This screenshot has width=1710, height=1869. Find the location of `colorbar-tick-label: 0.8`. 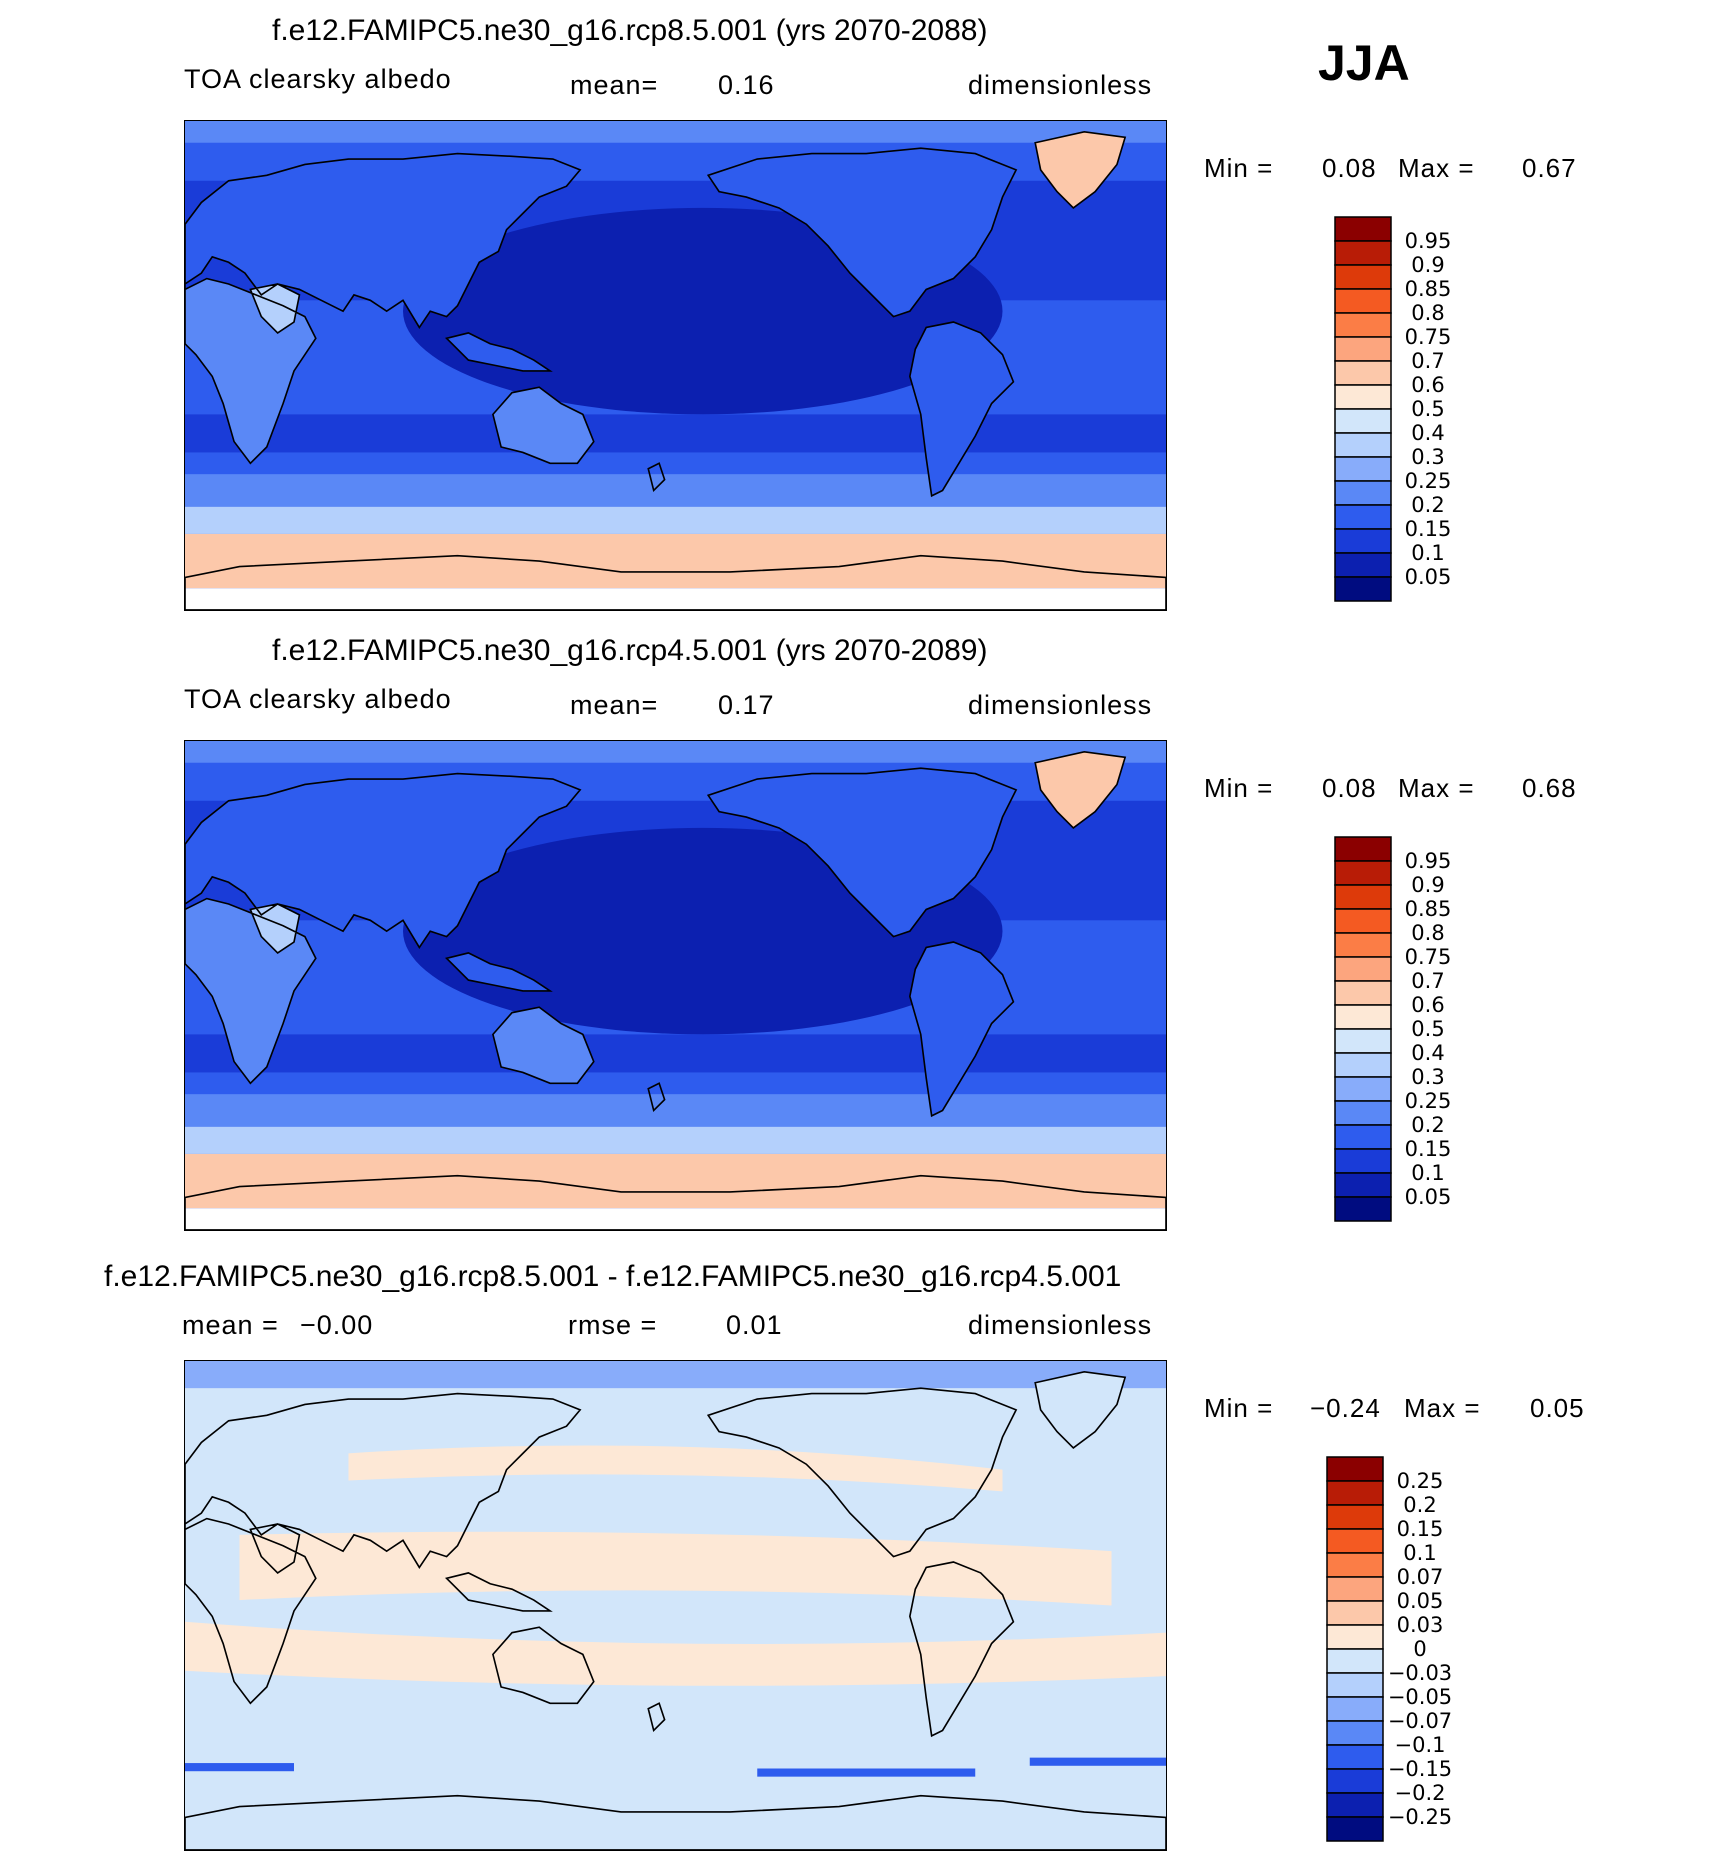

colorbar-tick-label: 0.8 is located at coordinates (1427, 933).